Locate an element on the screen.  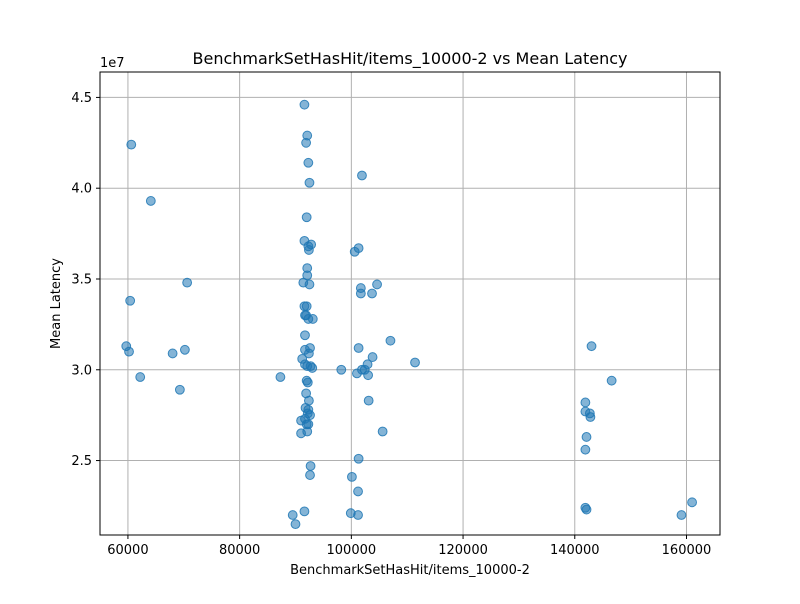
x-tick-label: 160000 is located at coordinates (687, 550).